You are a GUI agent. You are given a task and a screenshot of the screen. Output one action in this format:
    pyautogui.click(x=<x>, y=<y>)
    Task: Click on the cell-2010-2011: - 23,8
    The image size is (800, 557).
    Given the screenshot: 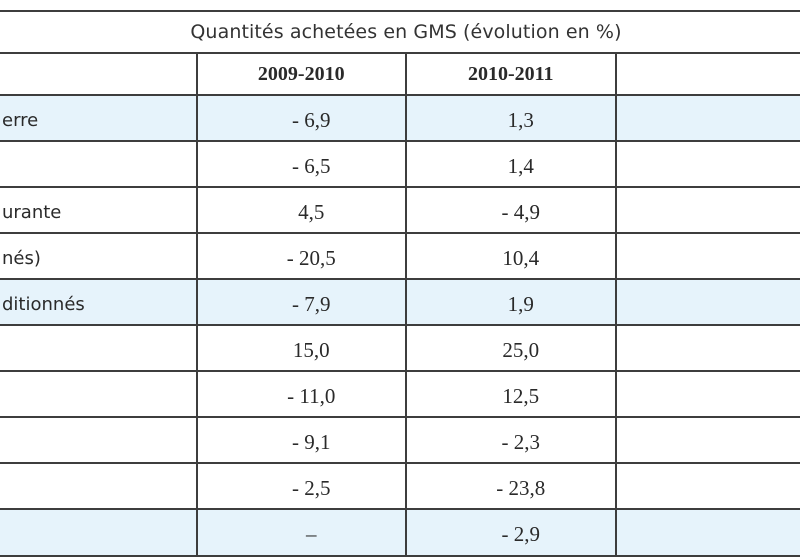 What is the action you would take?
    pyautogui.click(x=511, y=486)
    